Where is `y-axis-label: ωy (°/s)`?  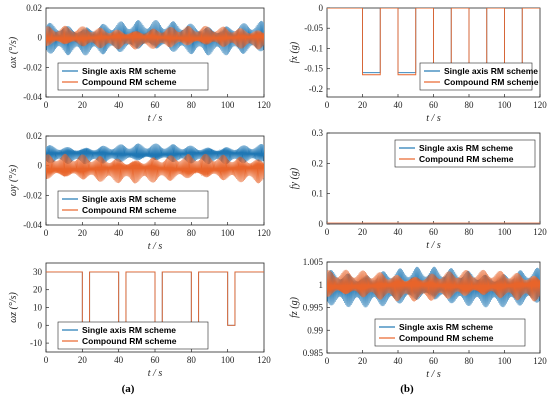 y-axis-label: ωy (°/s) is located at coordinates (13, 180).